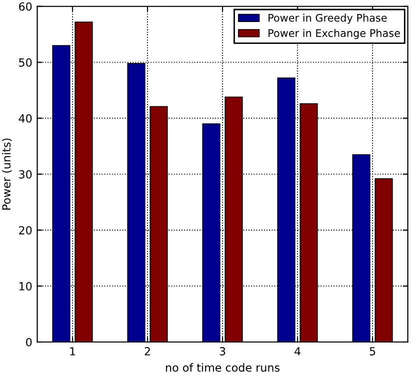 Image resolution: width=414 pixels, height=375 pixels. Describe the element at coordinates (223, 351) in the screenshot. I see `x-tick-label: 3` at that location.